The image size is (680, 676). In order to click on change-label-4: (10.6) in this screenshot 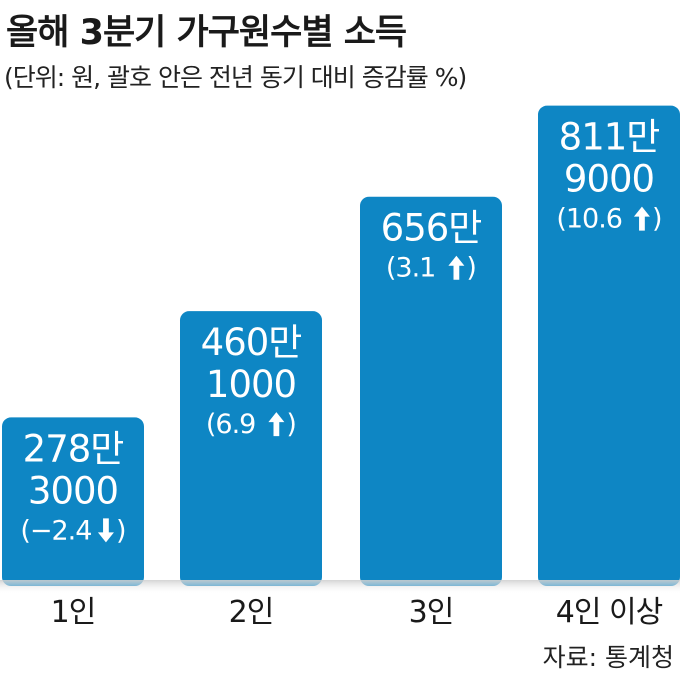, I will do `click(609, 219)`.